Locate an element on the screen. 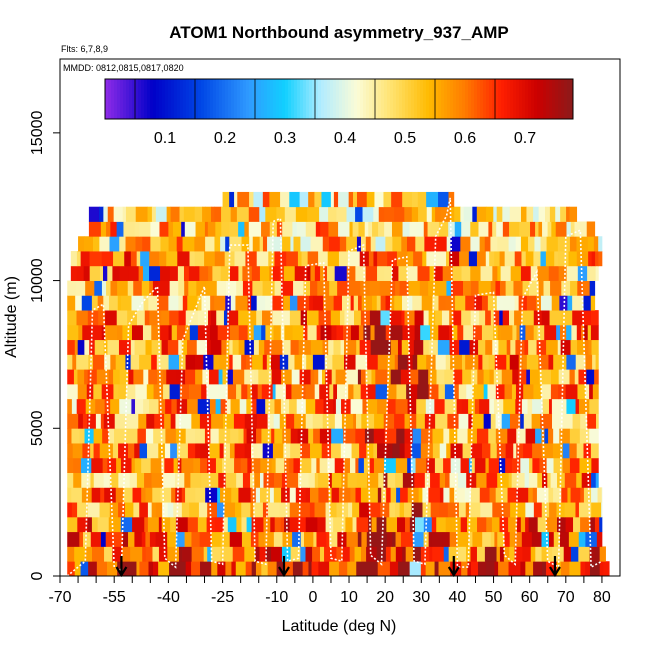 The height and width of the screenshot is (650, 650). x-tick-label: 80 is located at coordinates (602, 597).